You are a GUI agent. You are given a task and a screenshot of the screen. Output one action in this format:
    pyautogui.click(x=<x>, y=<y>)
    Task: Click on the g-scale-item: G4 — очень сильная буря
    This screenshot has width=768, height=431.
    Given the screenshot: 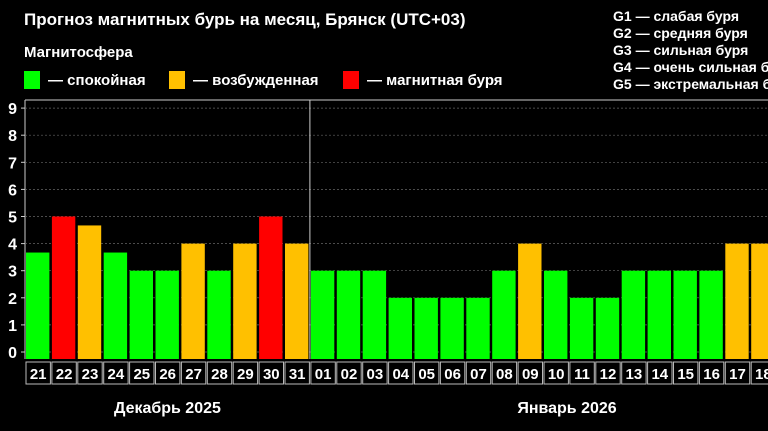 What is the action you would take?
    pyautogui.click(x=690, y=67)
    